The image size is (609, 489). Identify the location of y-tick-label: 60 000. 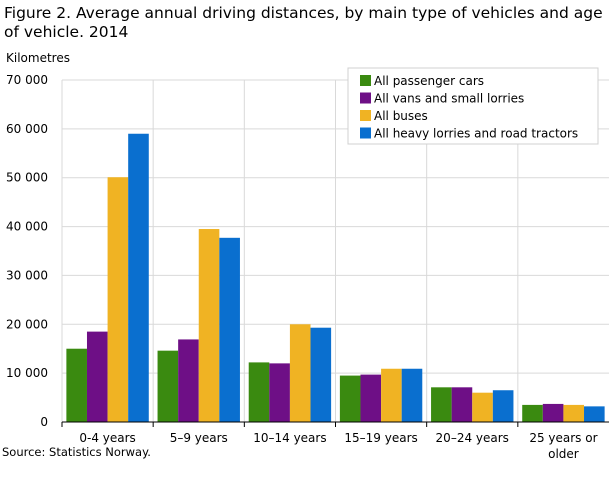
(27, 129).